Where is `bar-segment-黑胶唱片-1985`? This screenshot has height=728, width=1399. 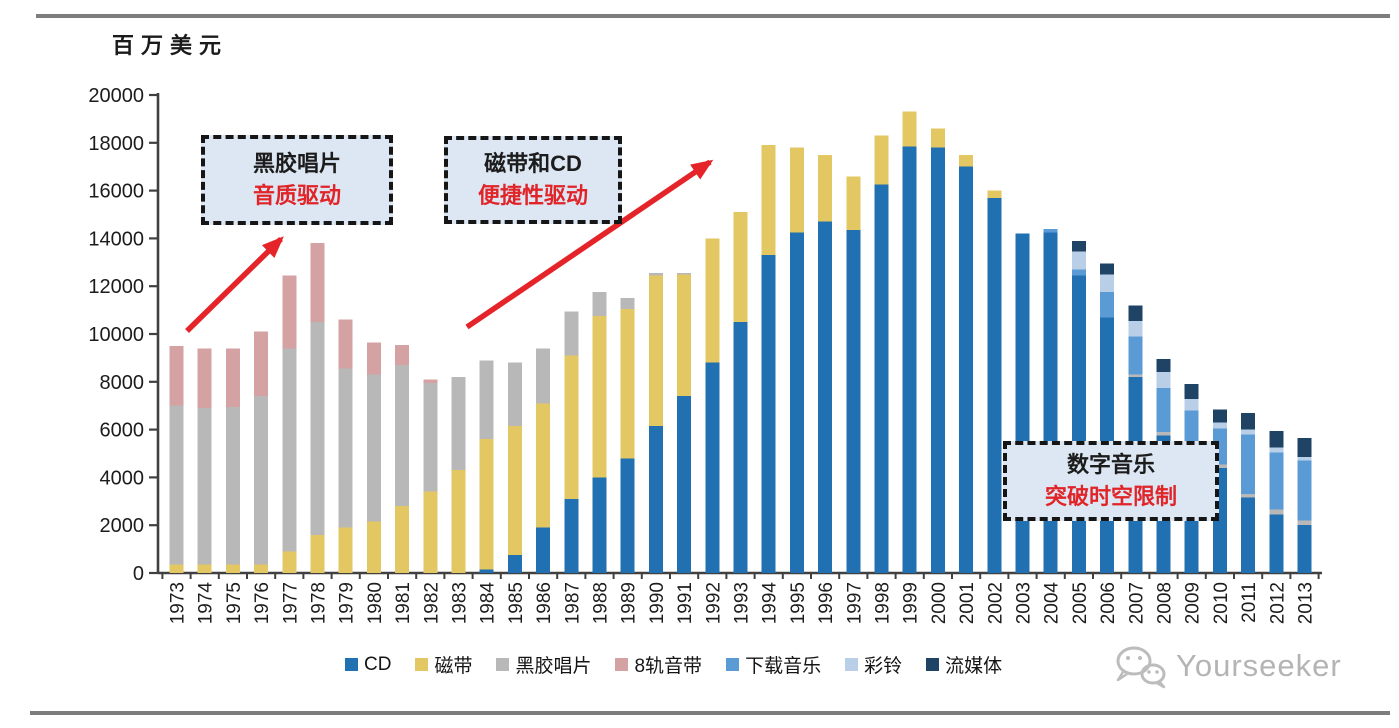 bar-segment-黑胶唱片-1985 is located at coordinates (514, 394).